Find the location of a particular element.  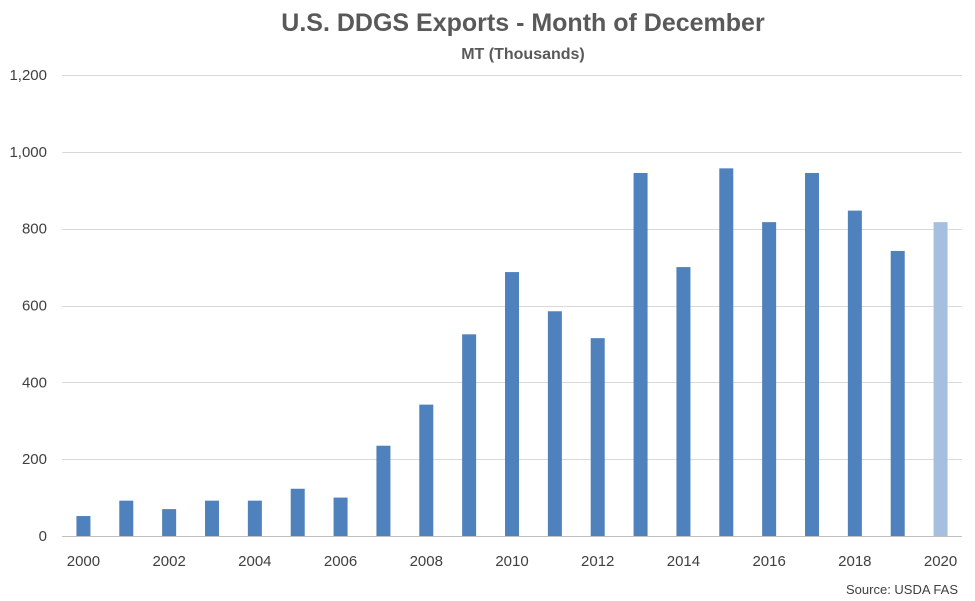

x-tick-label: 2014 is located at coordinates (683, 561).